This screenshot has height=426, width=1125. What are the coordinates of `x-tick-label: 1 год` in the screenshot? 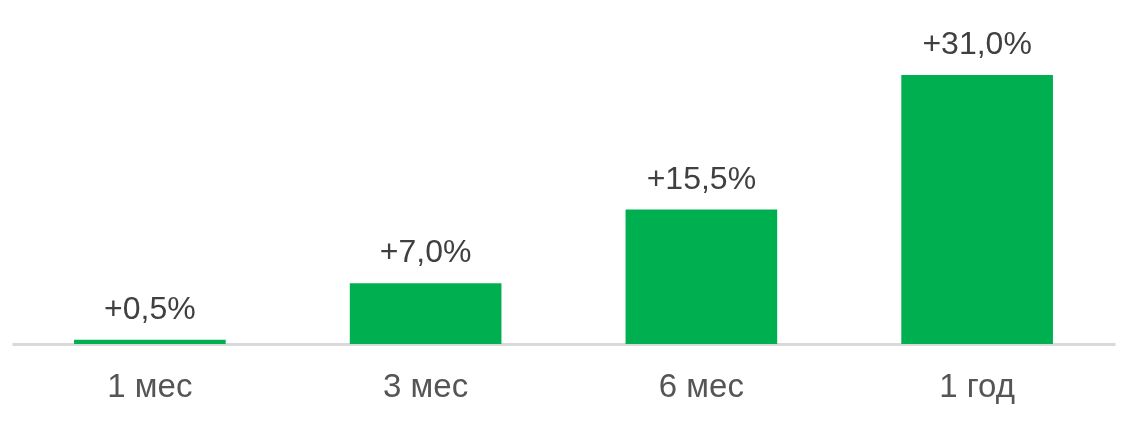 It's located at (977, 385).